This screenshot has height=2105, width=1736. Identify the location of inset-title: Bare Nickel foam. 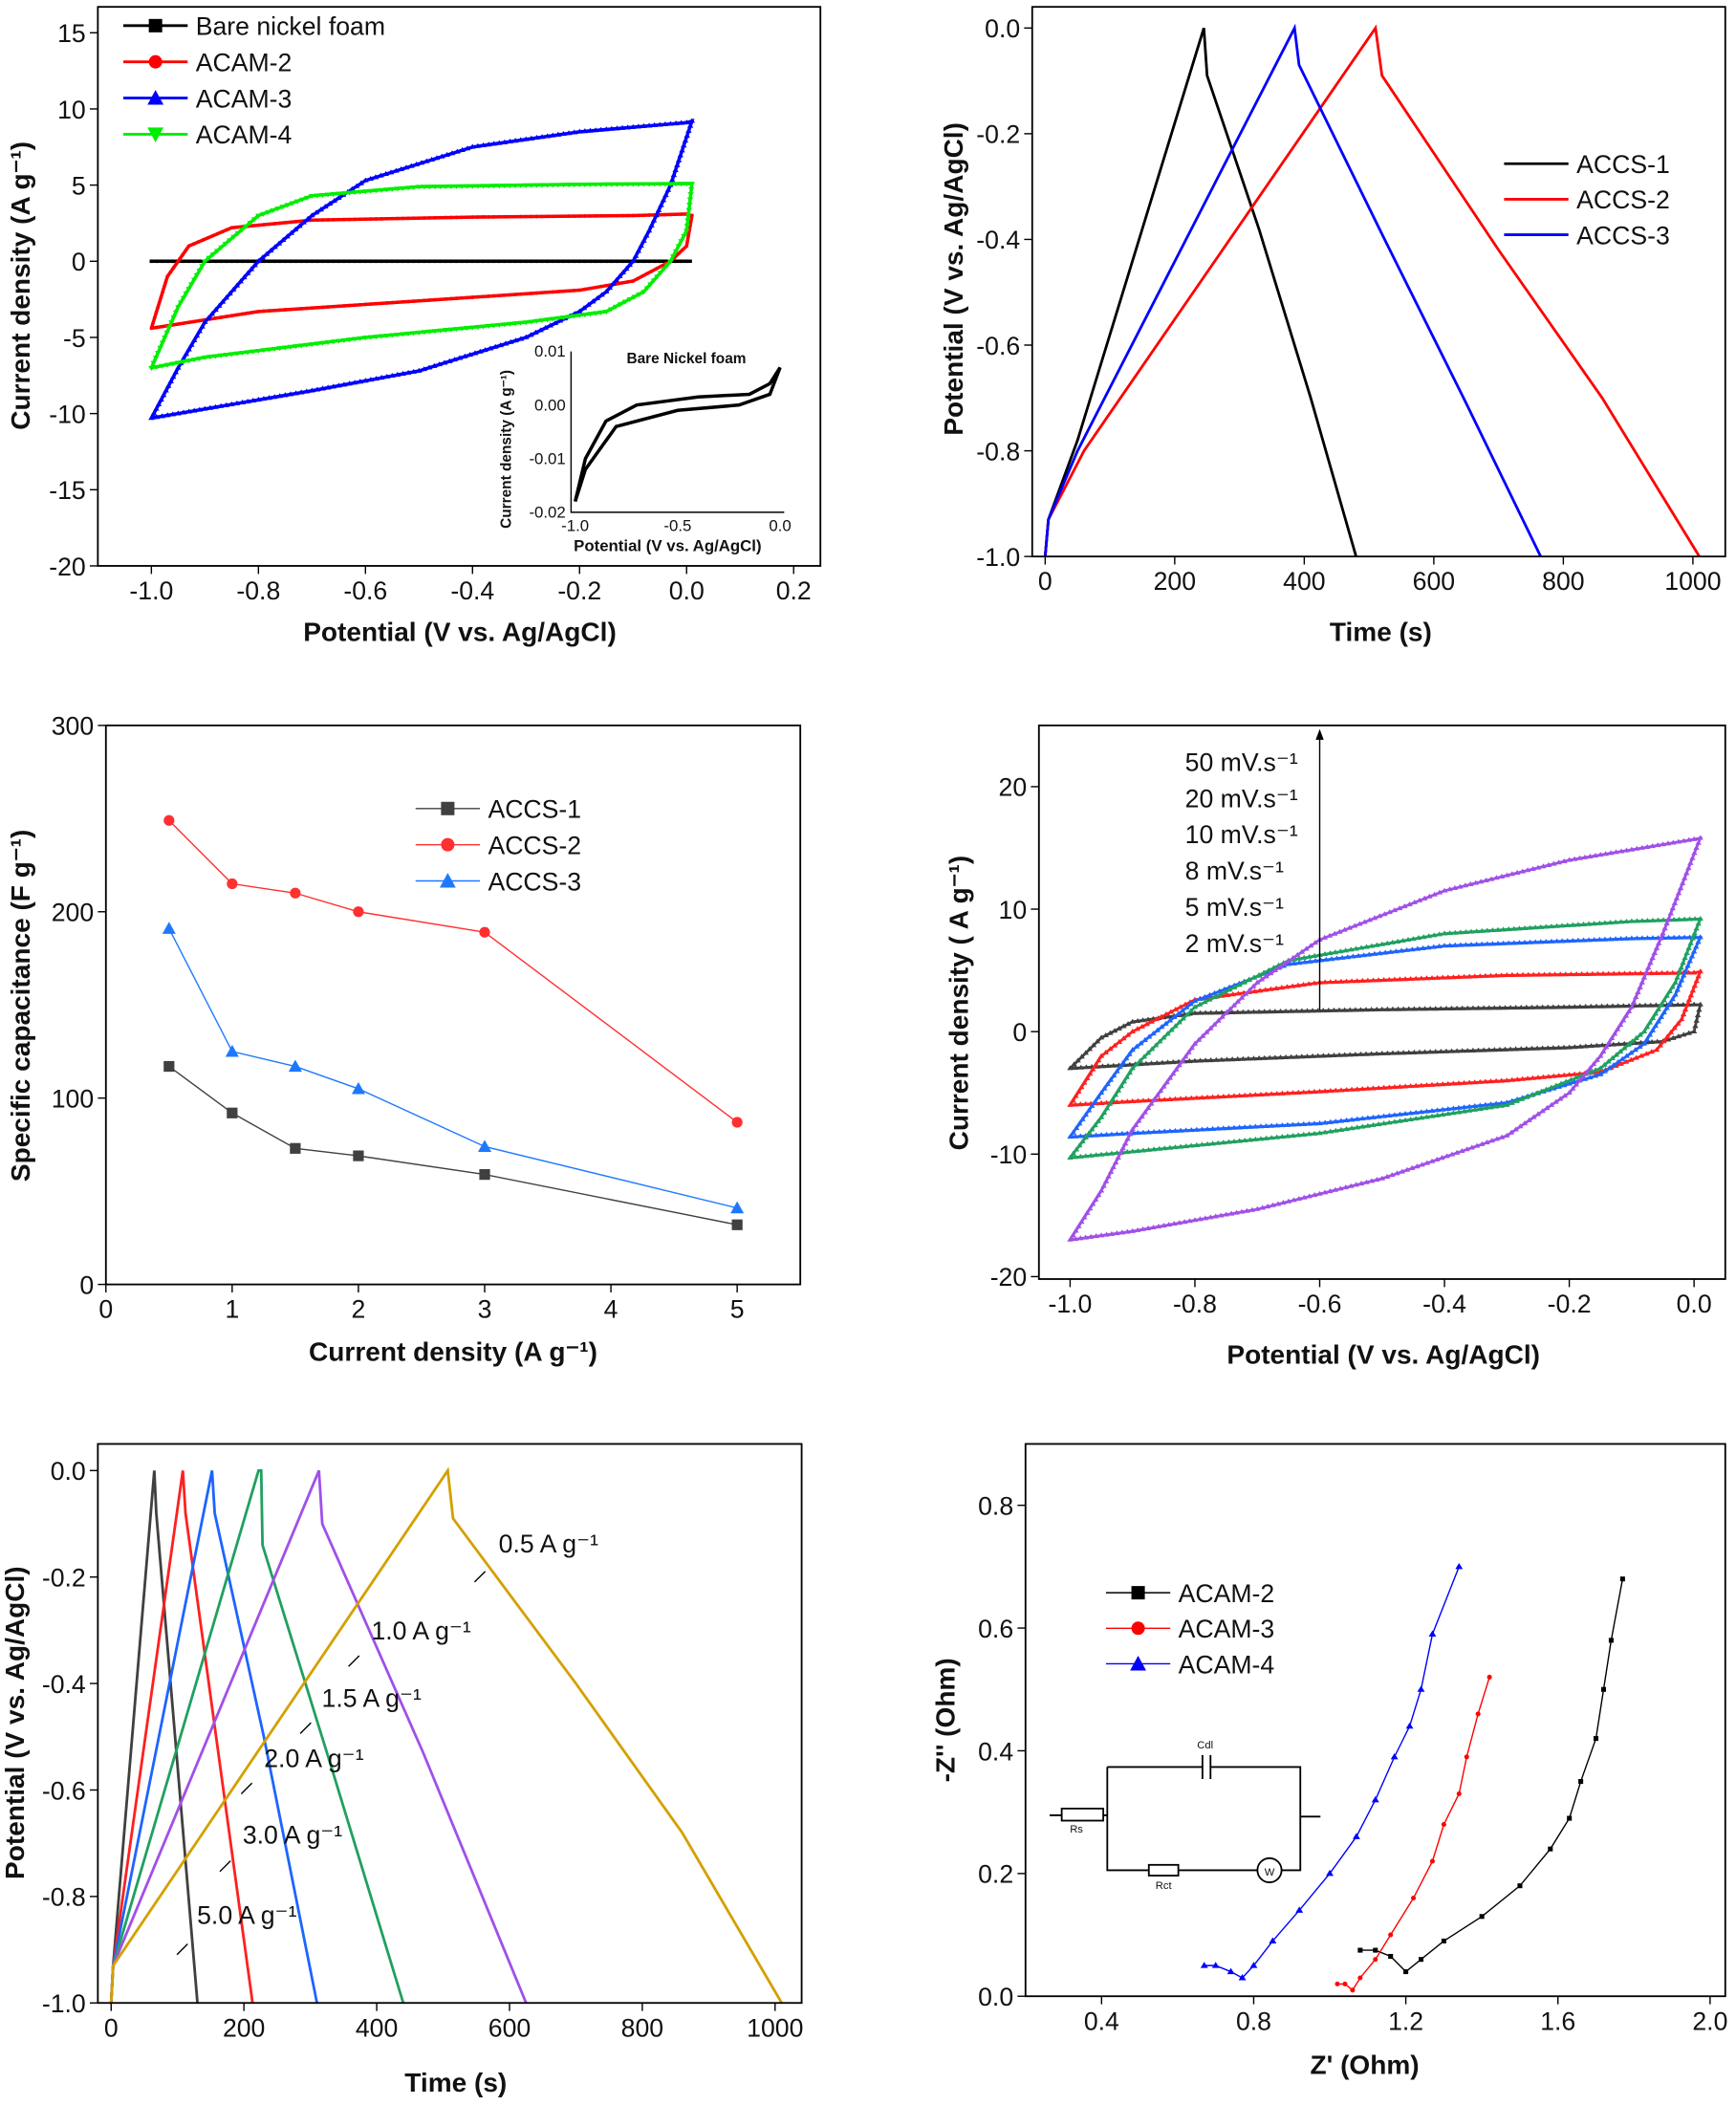
(686, 359).